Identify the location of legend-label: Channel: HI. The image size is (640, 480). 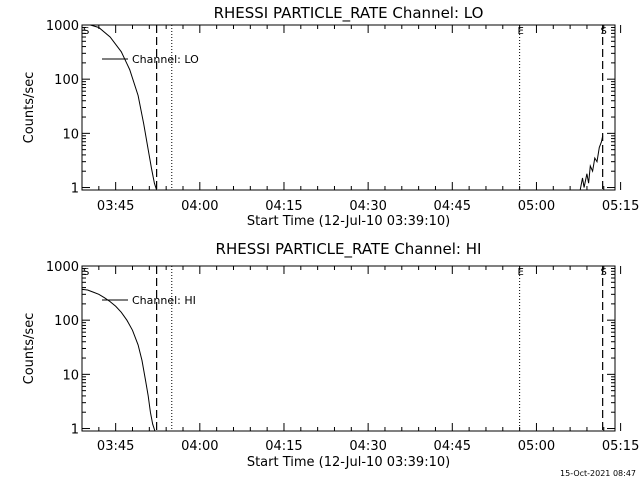
(164, 300).